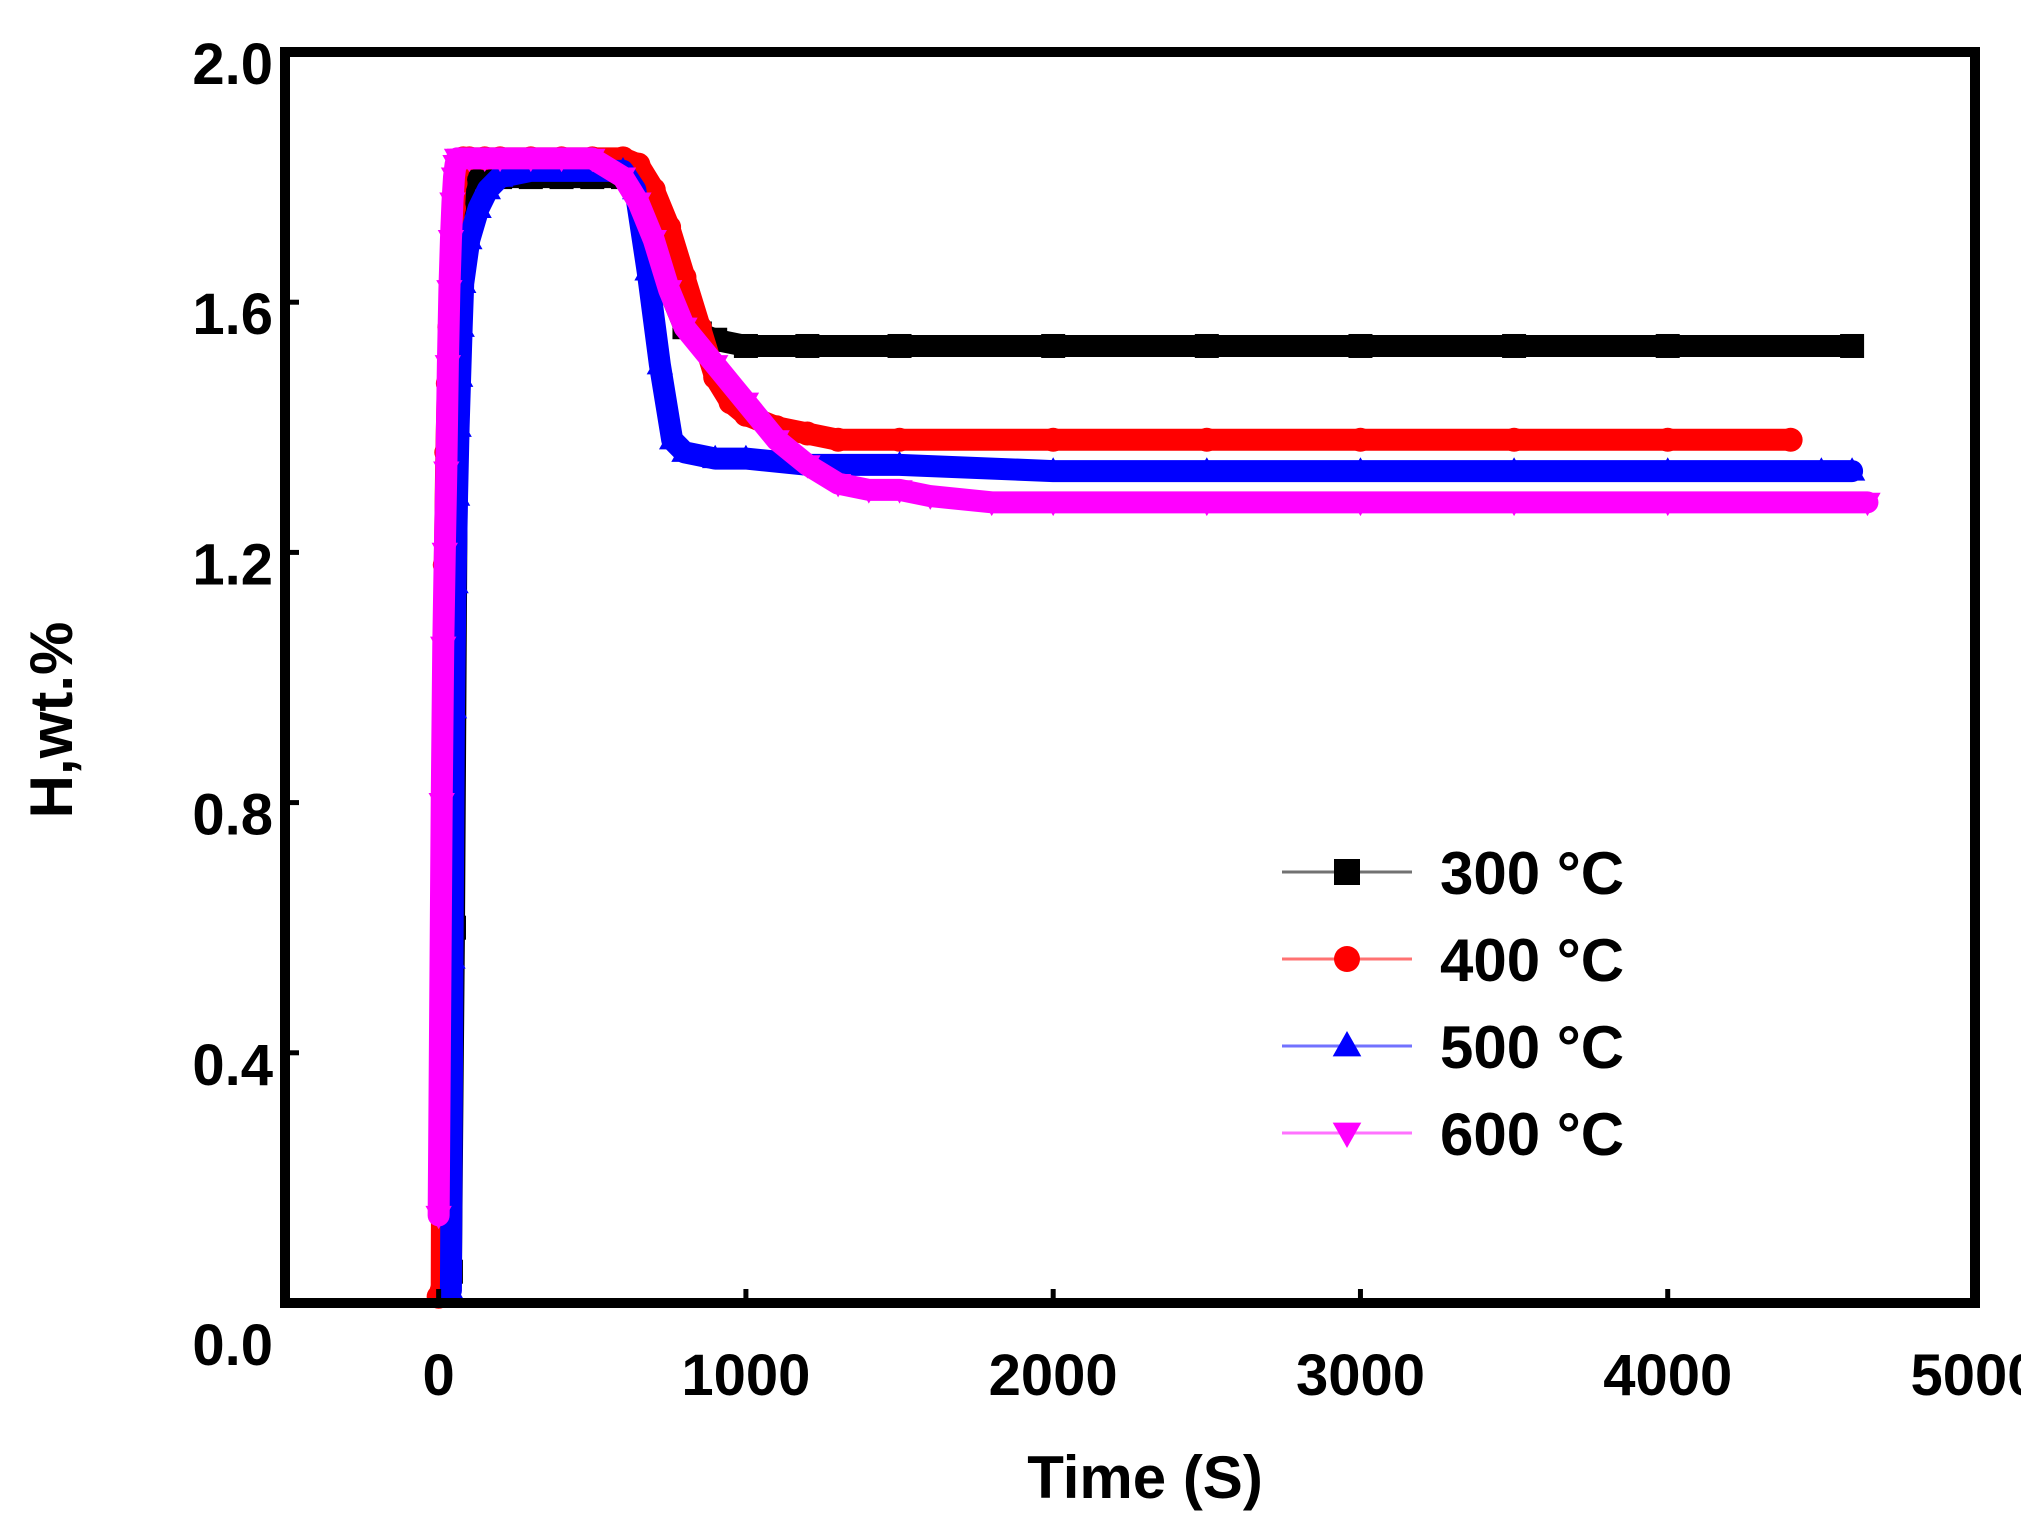 The image size is (2021, 1535). I want to click on x-tick-label: 2000, so click(1053, 1375).